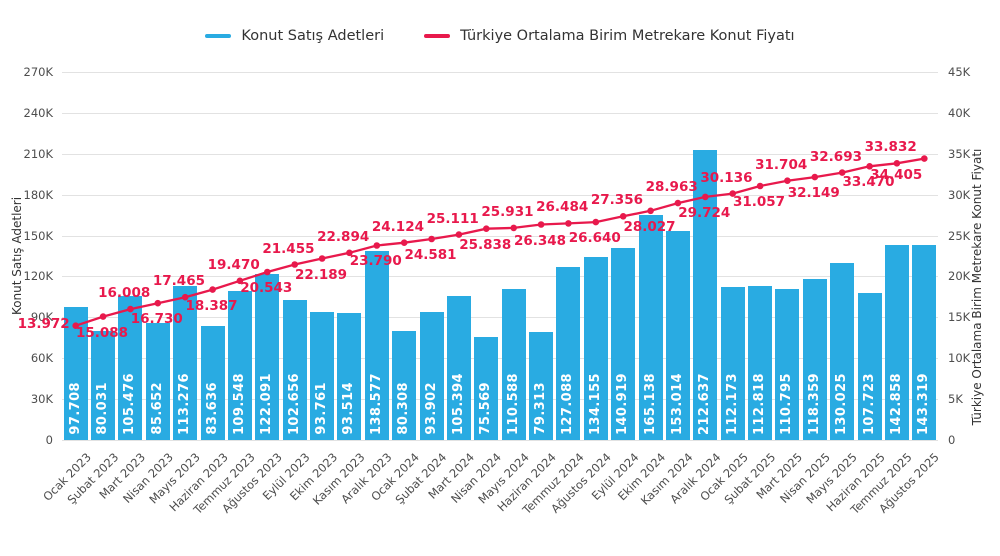  What do you see at coordinates (157, 408) in the screenshot?
I see `bar-value-label: 85.652` at bounding box center [157, 408].